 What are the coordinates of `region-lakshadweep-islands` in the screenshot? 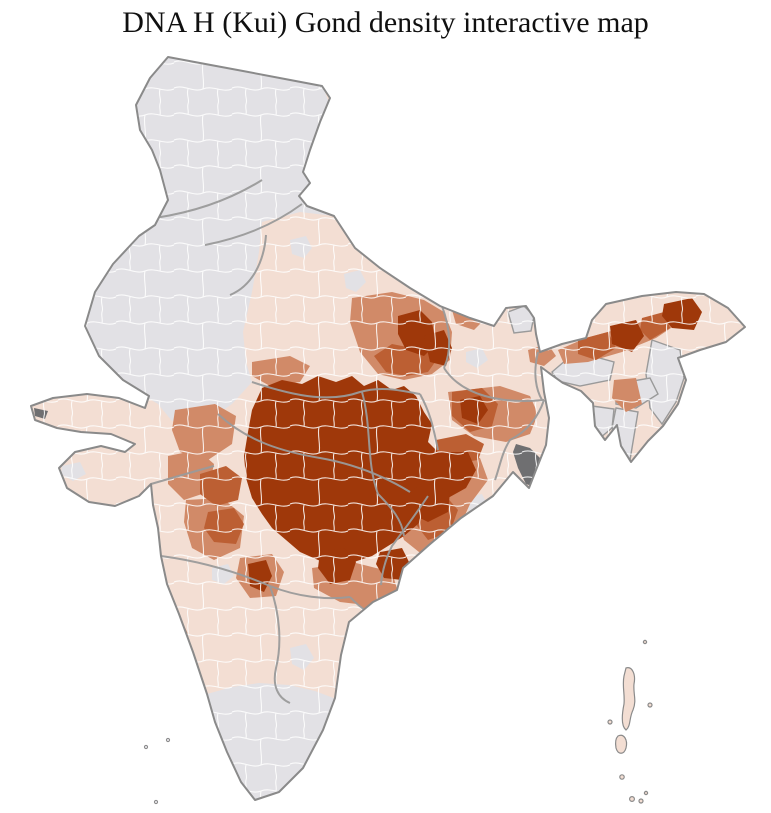 It's located at (157, 771).